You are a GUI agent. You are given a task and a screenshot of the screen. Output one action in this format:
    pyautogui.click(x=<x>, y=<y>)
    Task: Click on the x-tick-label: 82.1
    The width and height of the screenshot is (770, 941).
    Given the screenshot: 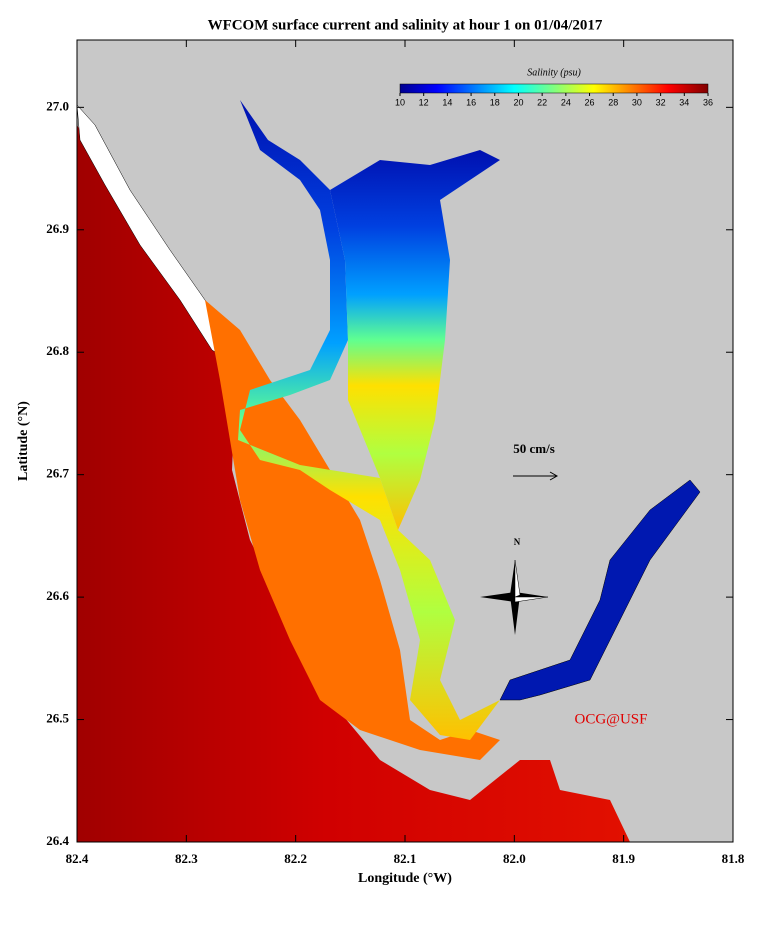 What is the action you would take?
    pyautogui.click(x=405, y=858)
    